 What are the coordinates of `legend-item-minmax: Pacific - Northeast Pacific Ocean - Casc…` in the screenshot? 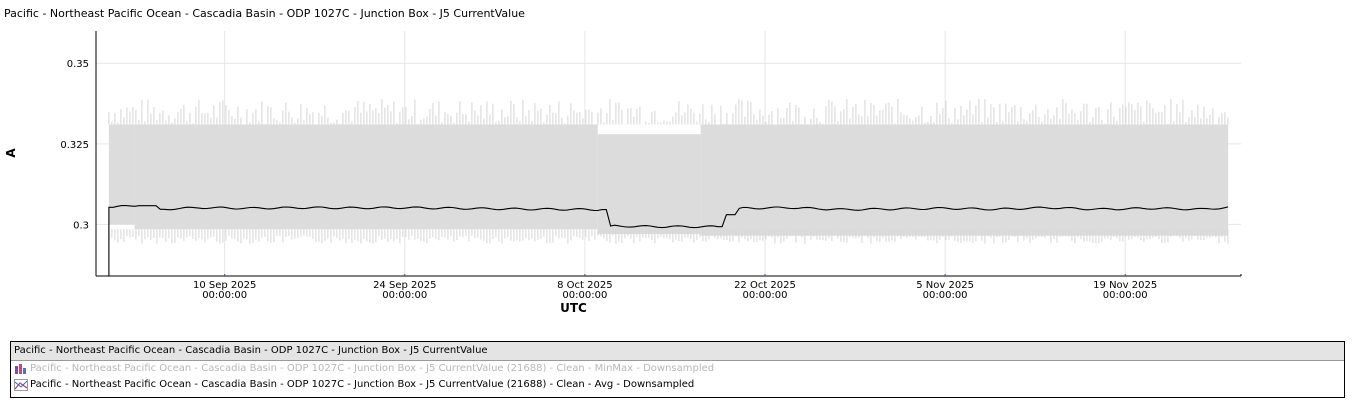 It's located at (677, 369).